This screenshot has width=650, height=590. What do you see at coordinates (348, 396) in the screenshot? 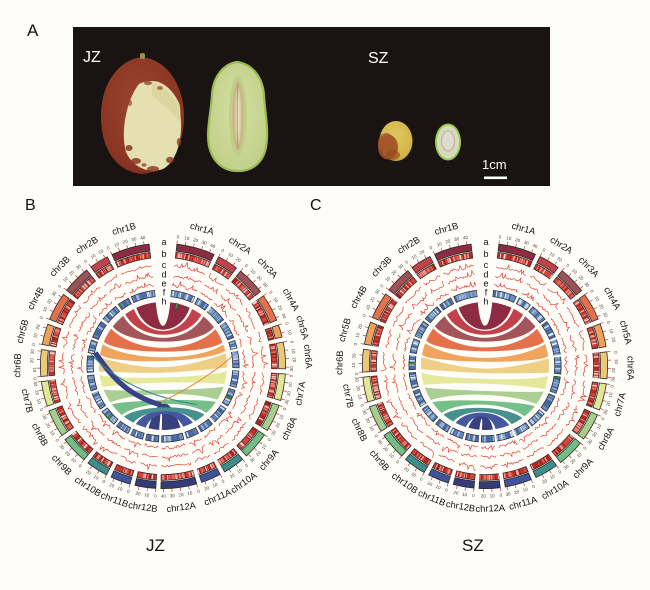
I see `svg-text: chr7B` at bounding box center [348, 396].